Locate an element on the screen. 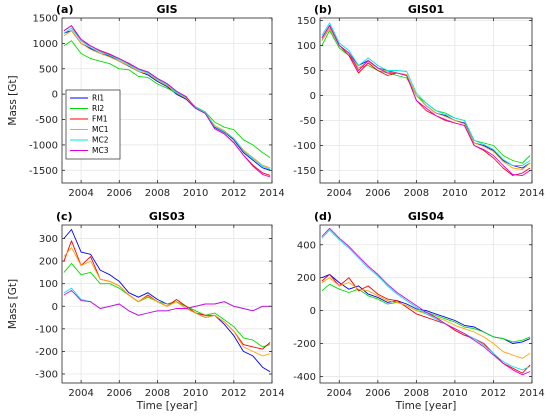 The height and width of the screenshot is (416, 550). panel-title: GIS04 is located at coordinates (426, 216).